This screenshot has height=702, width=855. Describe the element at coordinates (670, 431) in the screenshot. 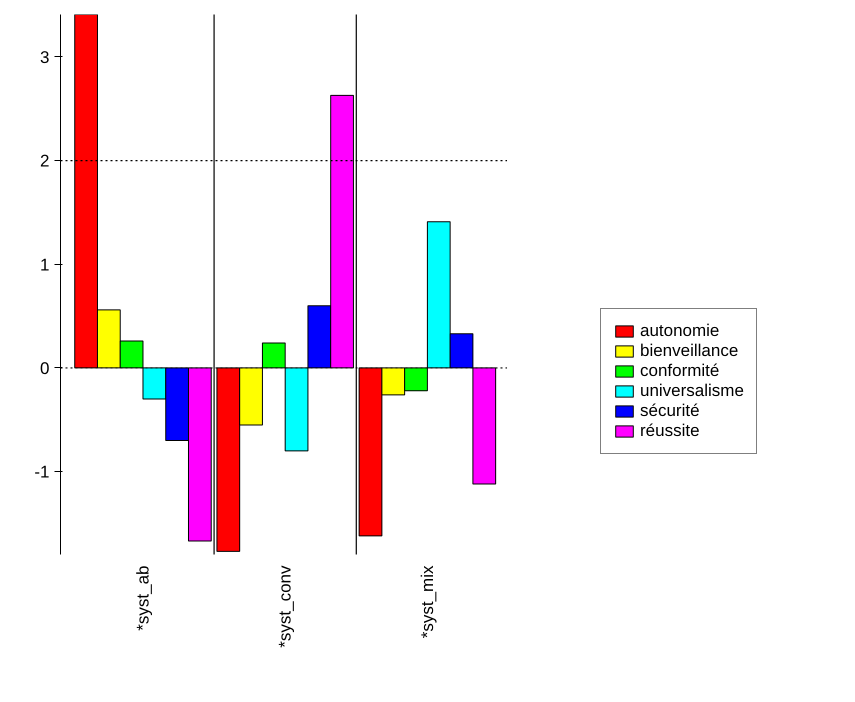

I see `legend-label: réussite` at that location.